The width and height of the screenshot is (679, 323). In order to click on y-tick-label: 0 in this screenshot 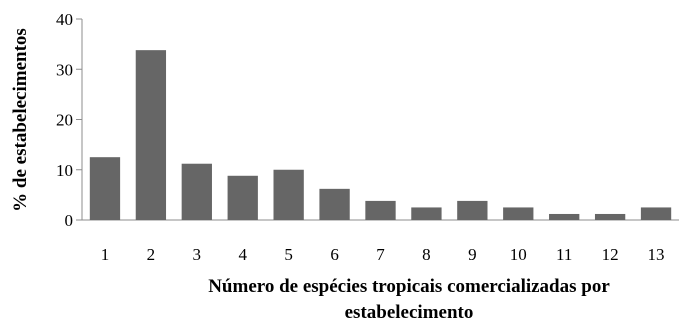, I will do `click(69, 220)`.